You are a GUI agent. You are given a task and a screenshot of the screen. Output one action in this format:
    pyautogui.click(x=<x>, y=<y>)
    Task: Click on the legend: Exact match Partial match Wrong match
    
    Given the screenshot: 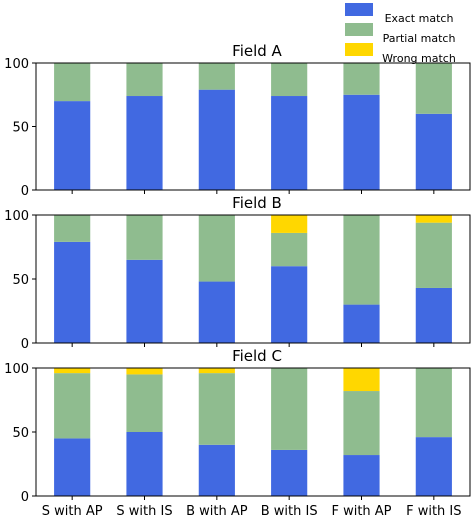 What is the action you would take?
    pyautogui.click(x=400, y=34)
    